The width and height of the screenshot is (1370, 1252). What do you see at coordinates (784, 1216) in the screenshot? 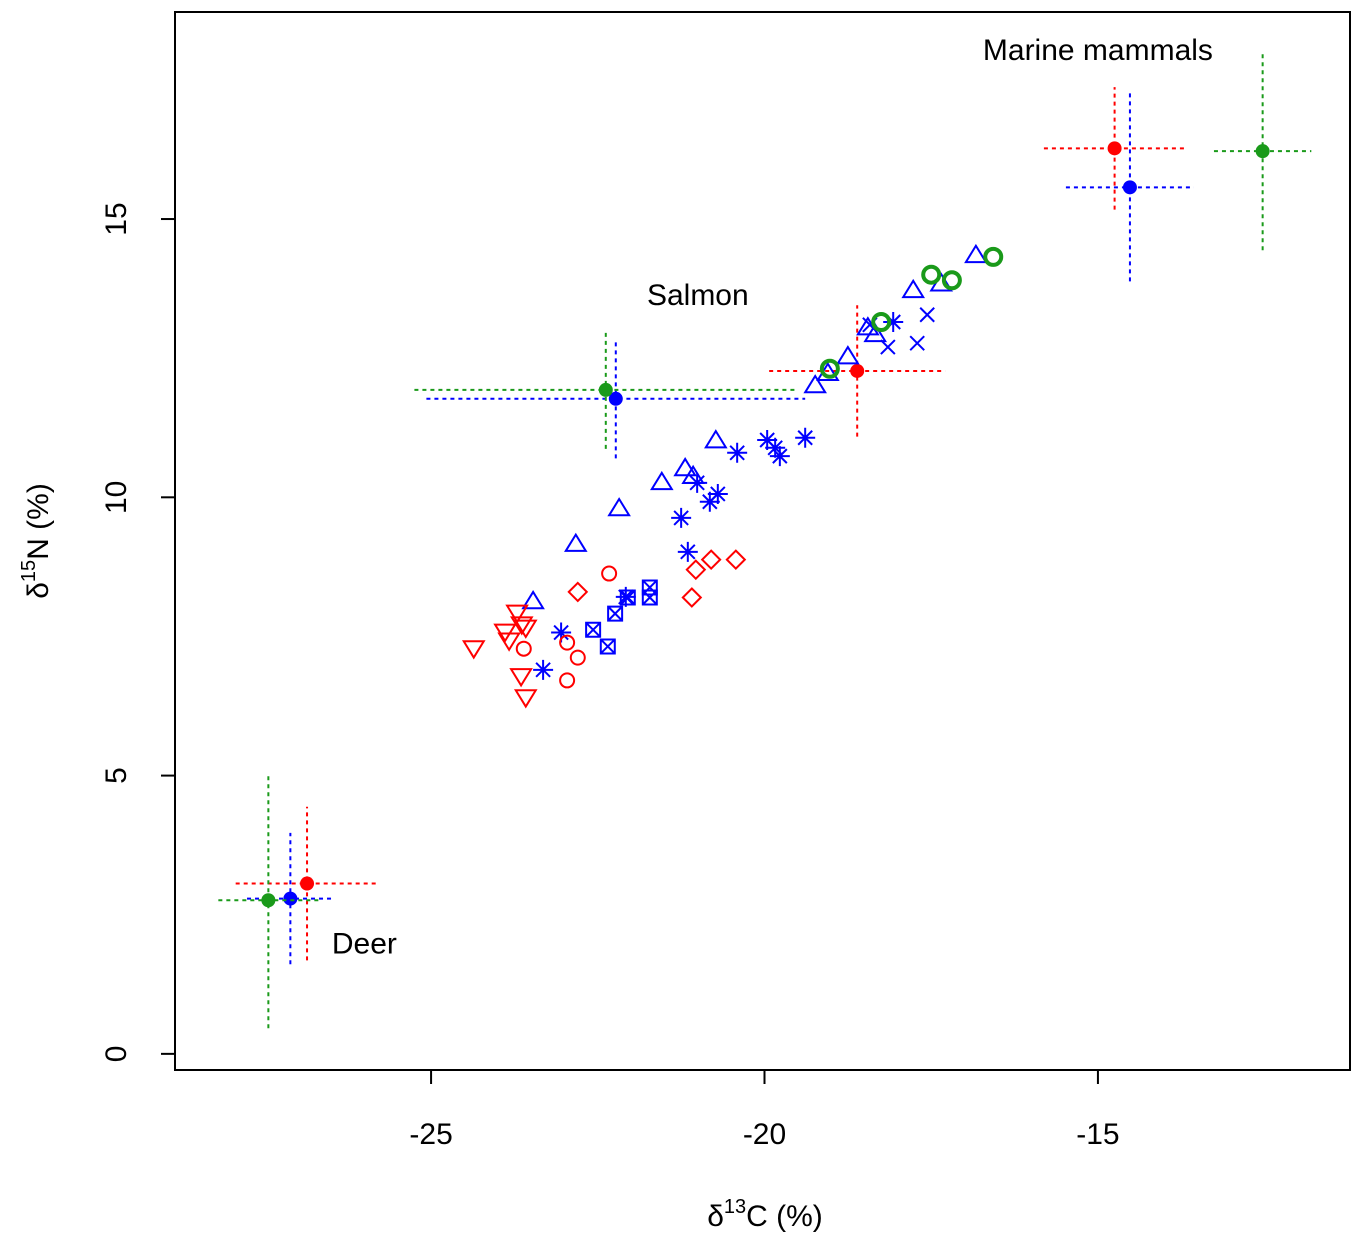
I see `x-label-suffix: C (%)` at bounding box center [784, 1216].